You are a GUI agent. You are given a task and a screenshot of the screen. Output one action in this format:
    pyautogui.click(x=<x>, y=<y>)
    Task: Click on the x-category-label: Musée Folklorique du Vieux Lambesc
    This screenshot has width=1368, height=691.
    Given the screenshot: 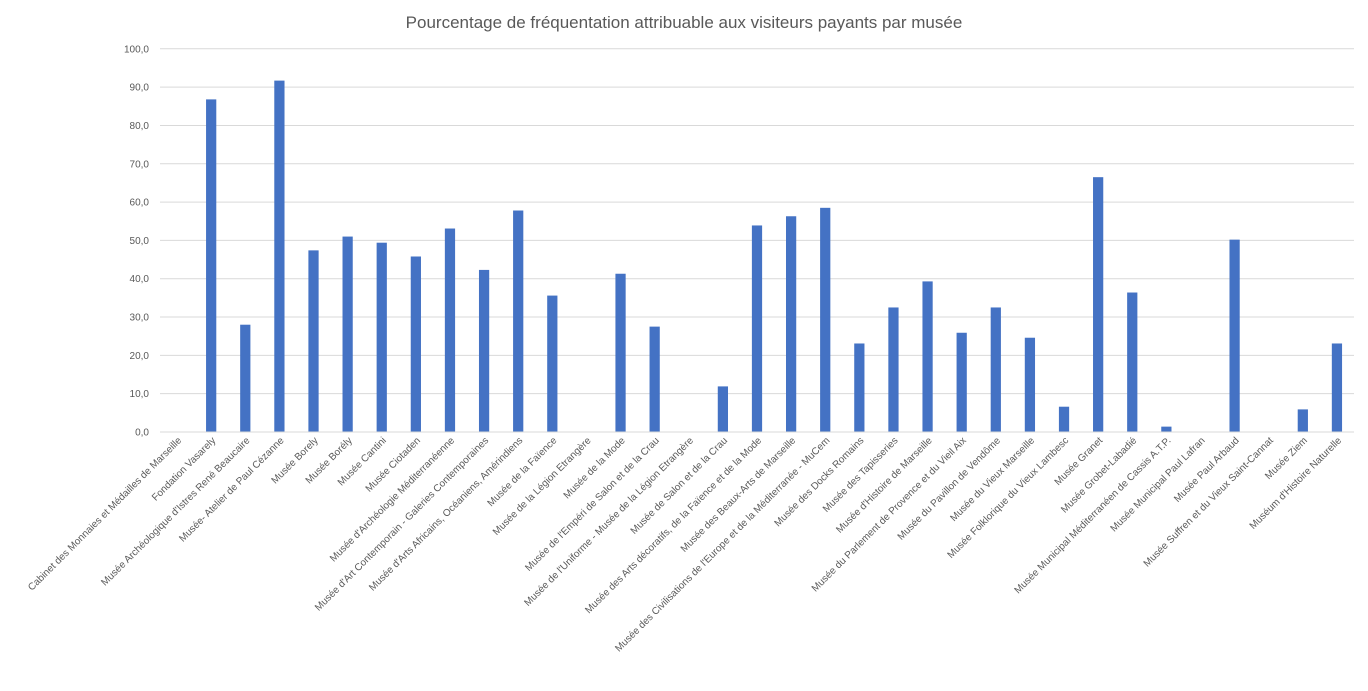 What is the action you would take?
    pyautogui.click(x=1009, y=498)
    